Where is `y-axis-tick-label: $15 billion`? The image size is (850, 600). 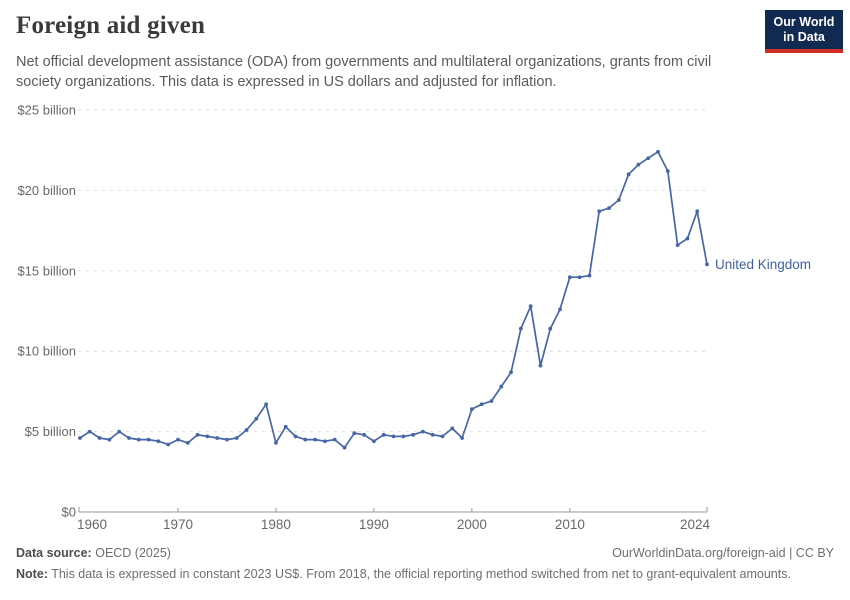
y-axis-tick-label: $15 billion is located at coordinates (46, 270).